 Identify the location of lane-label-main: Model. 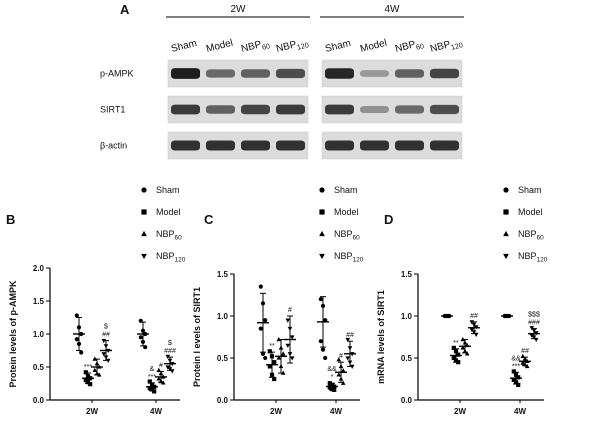
(219, 46).